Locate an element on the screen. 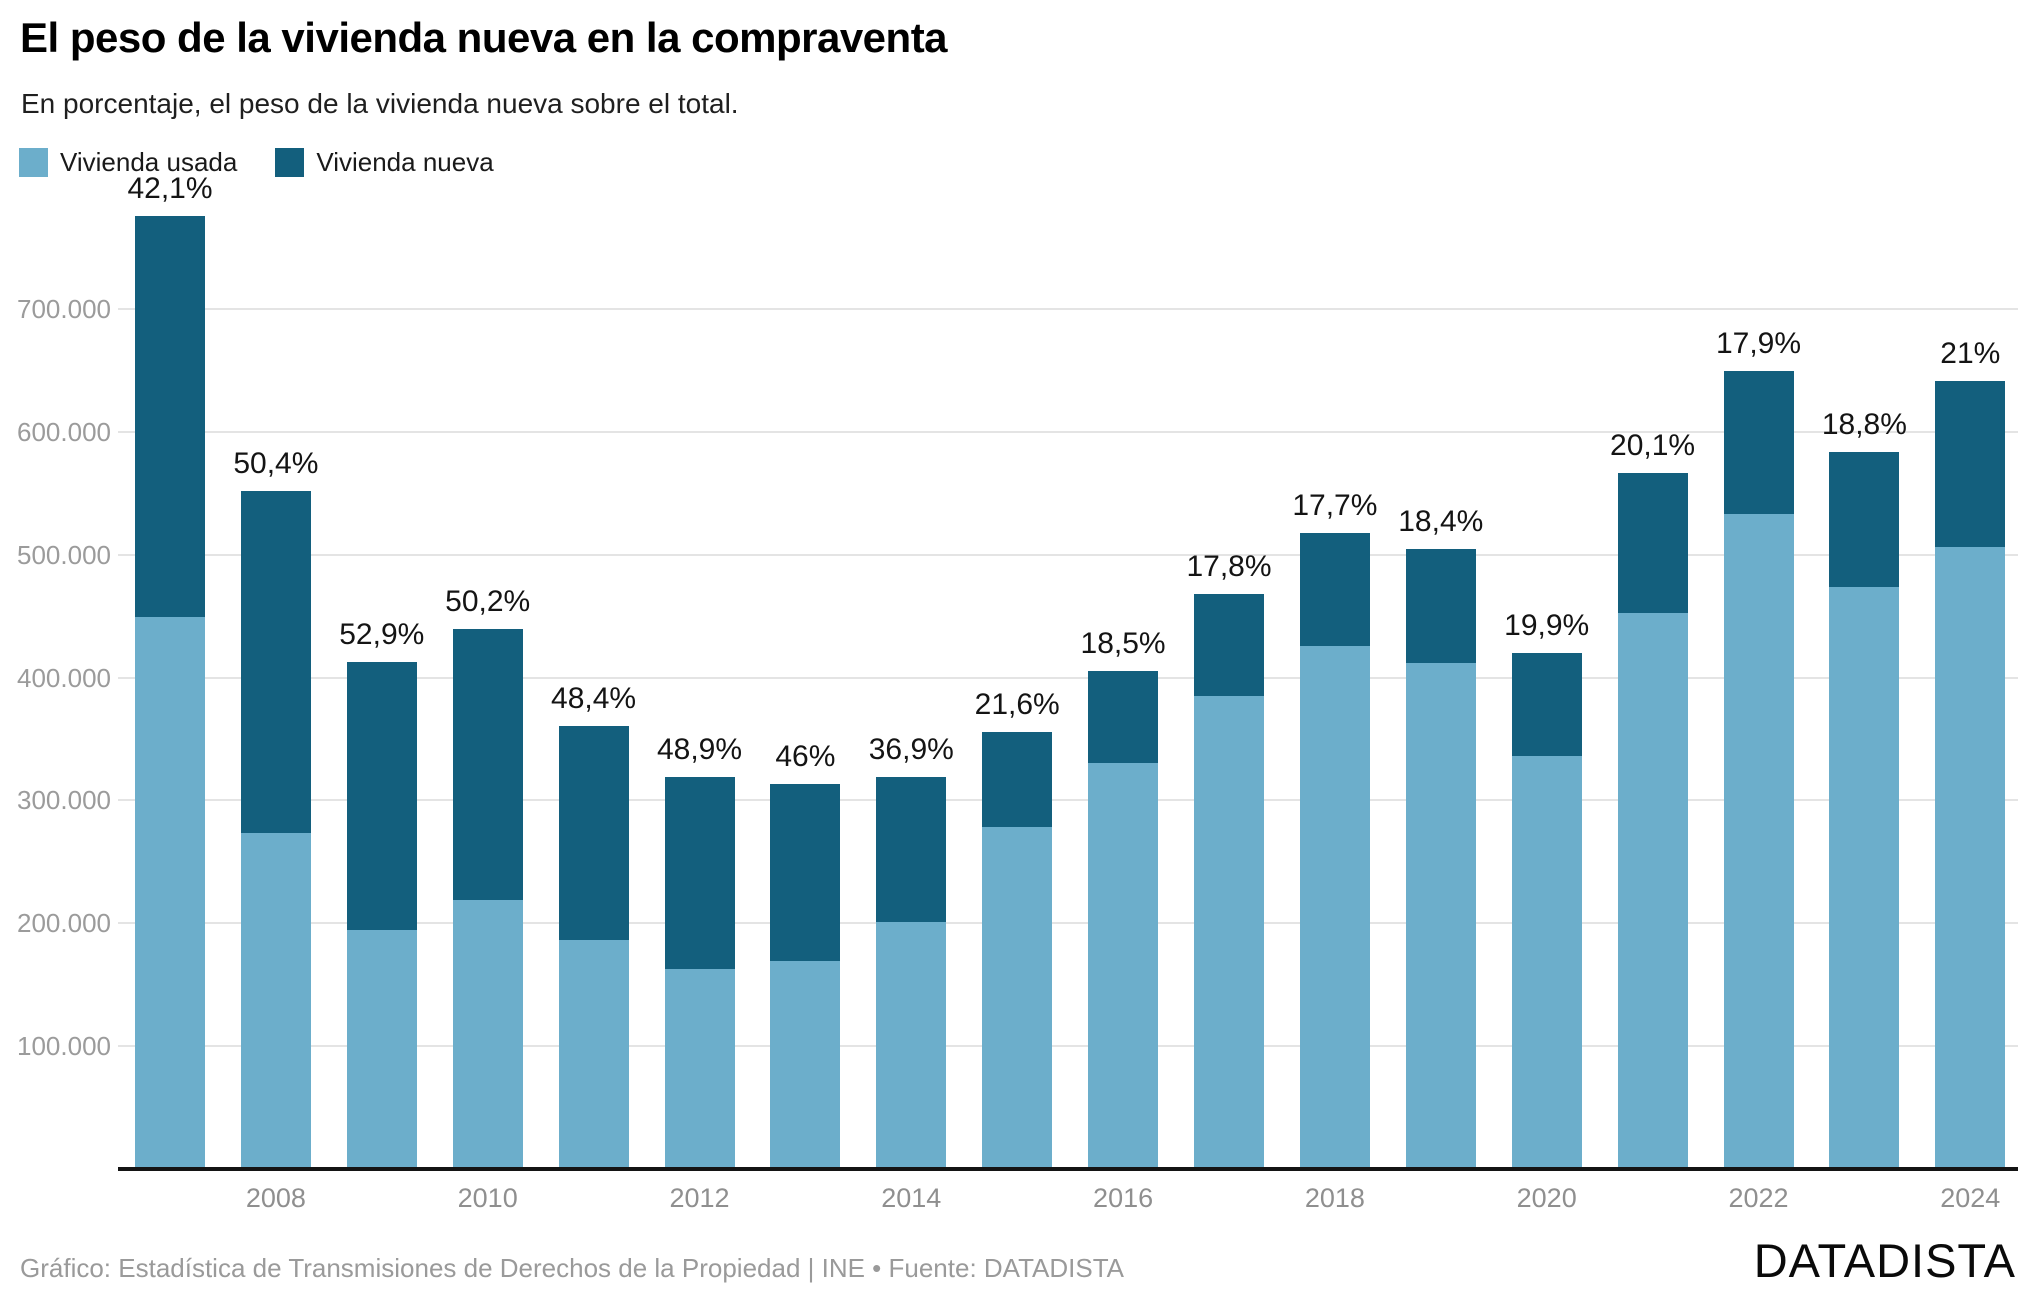 This screenshot has height=1302, width=2040. x-axis-tick-label-2018: 2018 is located at coordinates (1334, 1198).